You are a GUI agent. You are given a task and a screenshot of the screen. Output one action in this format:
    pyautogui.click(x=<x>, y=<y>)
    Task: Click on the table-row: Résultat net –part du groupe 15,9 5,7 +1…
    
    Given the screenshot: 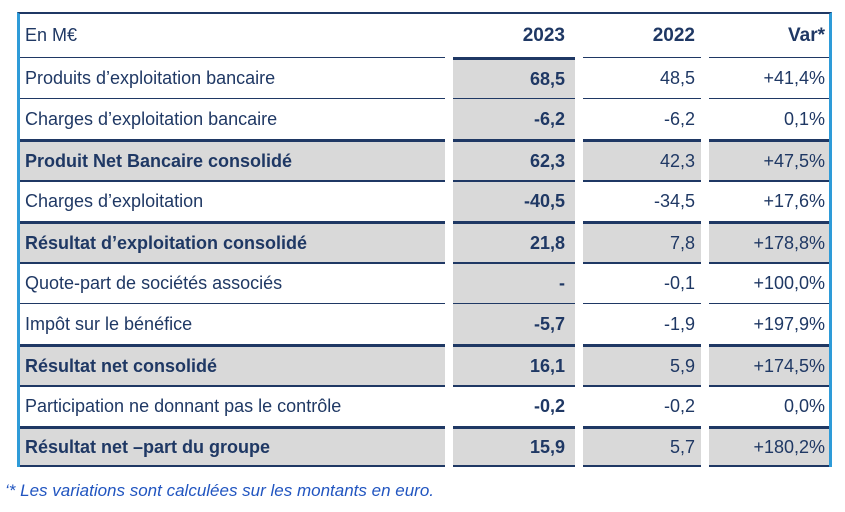 What is the action you would take?
    pyautogui.click(x=424, y=446)
    